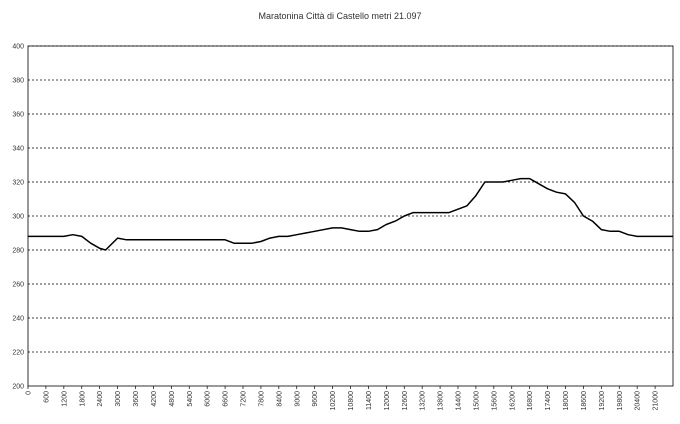 The height and width of the screenshot is (424, 680). Describe the element at coordinates (208, 399) in the screenshot. I see `x-tick-label: 6000` at that location.